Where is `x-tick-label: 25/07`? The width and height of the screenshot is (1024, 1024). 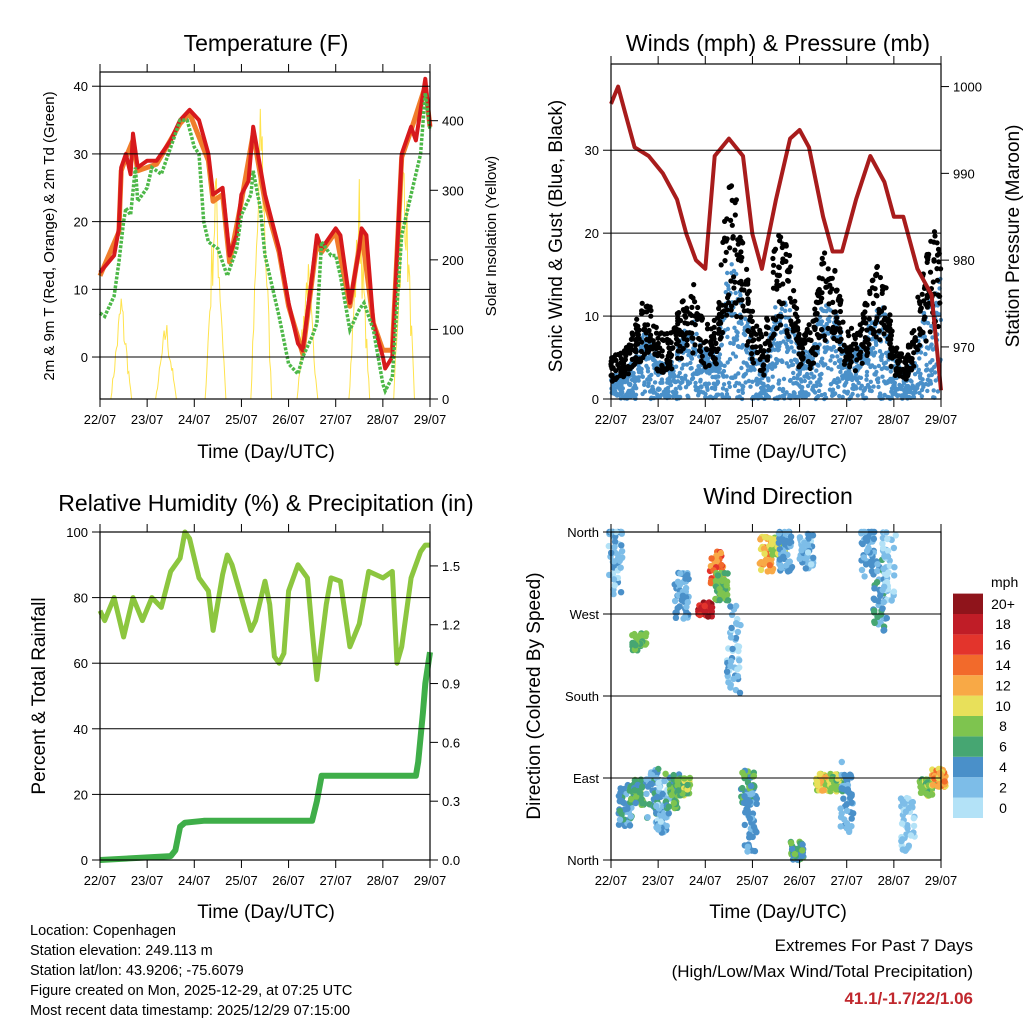
x-tick-label: 25/07 is located at coordinates (752, 880).